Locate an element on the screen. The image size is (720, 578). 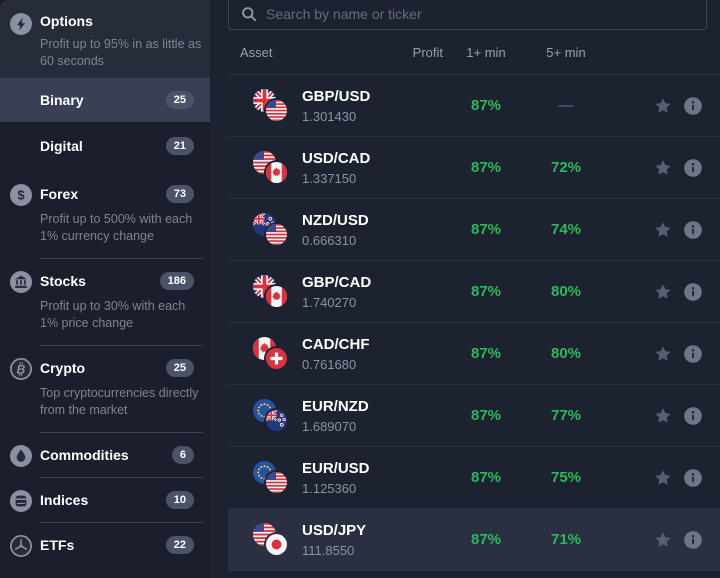
flag-cad-icon is located at coordinates (276, 296).